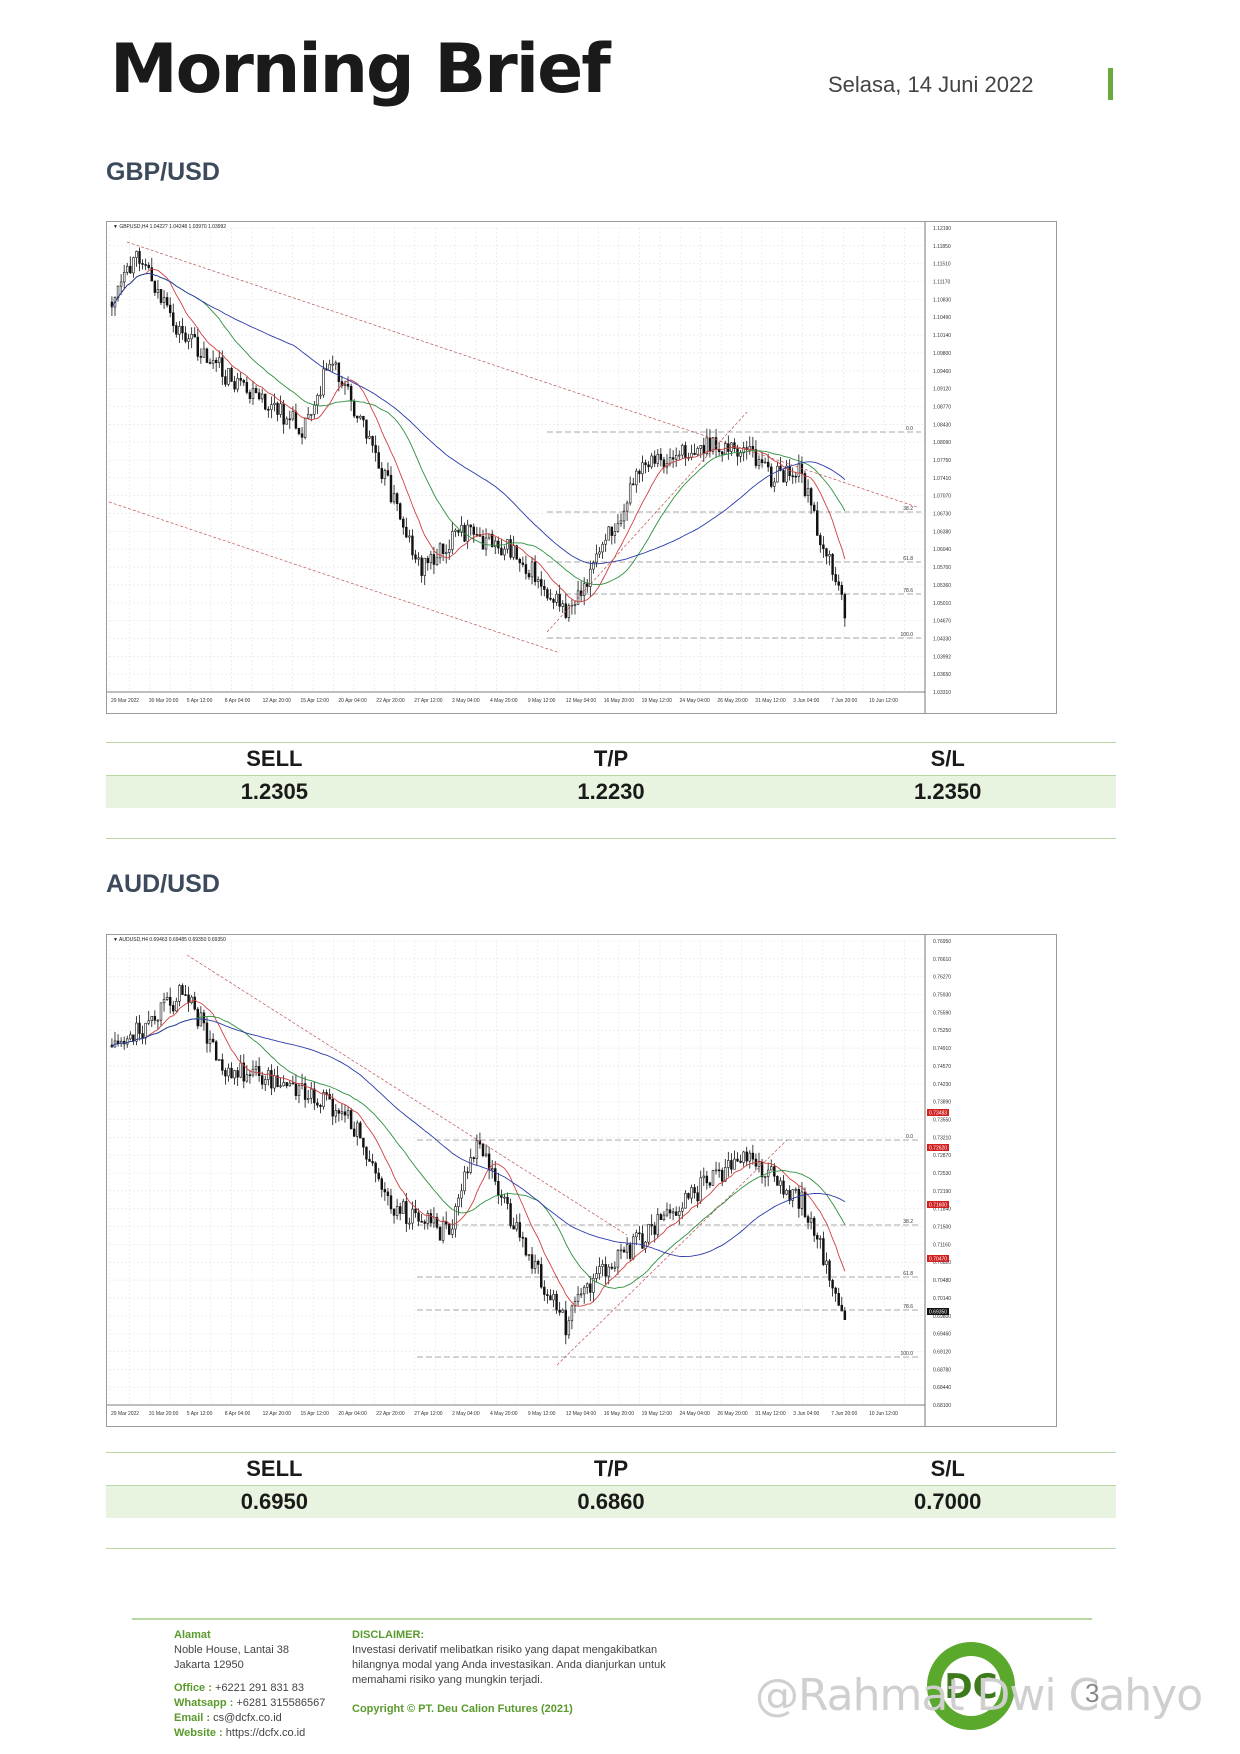 Image resolution: width=1240 pixels, height=1754 pixels. What do you see at coordinates (908, 509) in the screenshot?
I see `fibonacci-label: 38.2` at bounding box center [908, 509].